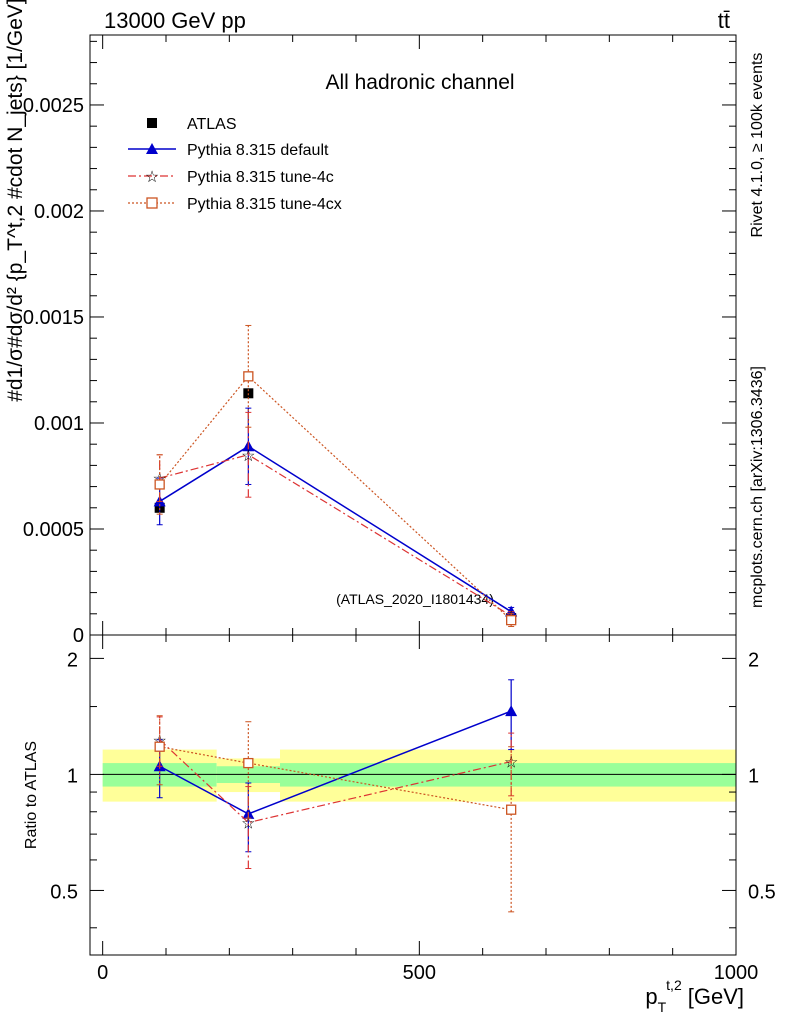 The image size is (786, 1024). What do you see at coordinates (415, 599) in the screenshot?
I see `analysis-watermark: (ATLAS_2020_I1801434)` at bounding box center [415, 599].